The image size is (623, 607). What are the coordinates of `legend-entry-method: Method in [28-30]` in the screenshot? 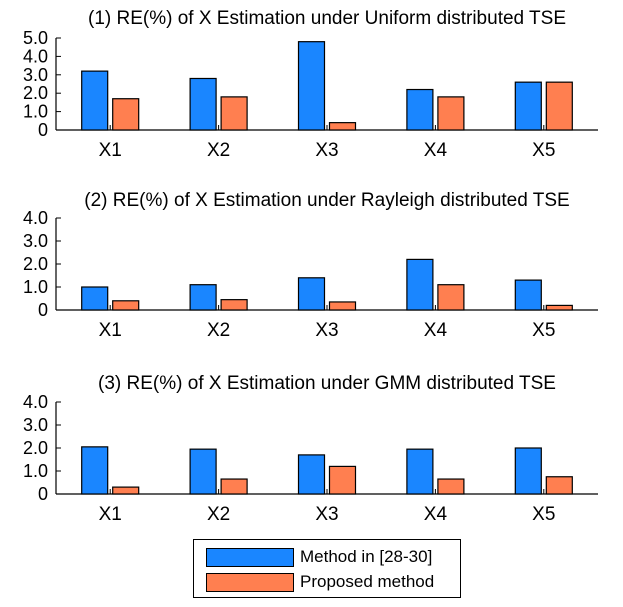 It's located at (319, 557).